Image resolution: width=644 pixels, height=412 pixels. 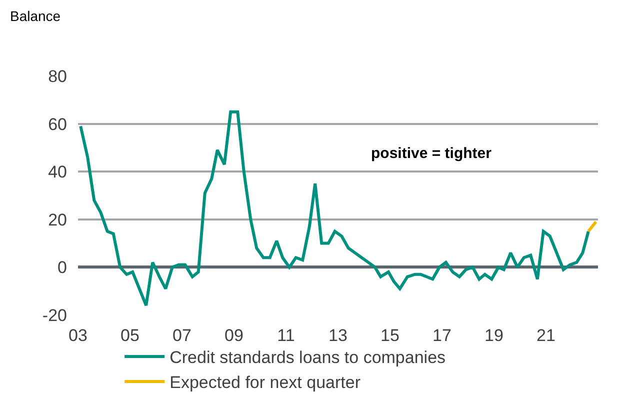 I want to click on x-tick-label: 17, so click(x=442, y=335).